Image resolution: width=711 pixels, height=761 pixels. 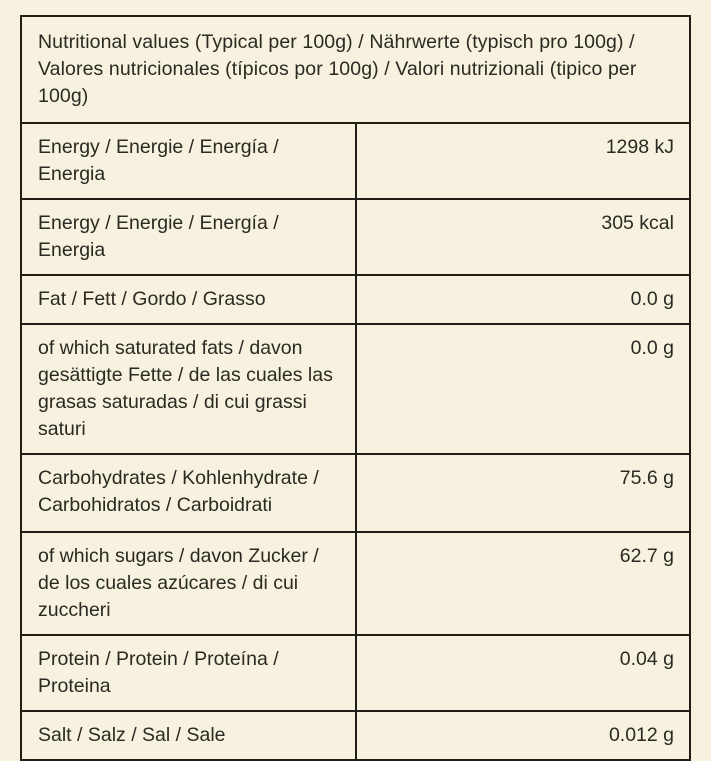 What do you see at coordinates (522, 583) in the screenshot?
I see `nutrient-value: 62.7 g` at bounding box center [522, 583].